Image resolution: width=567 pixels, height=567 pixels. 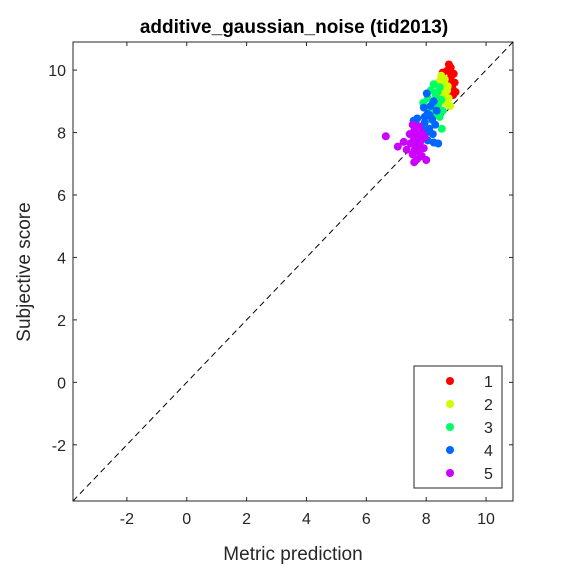 I want to click on y-tick-label: 6, so click(x=61, y=196).